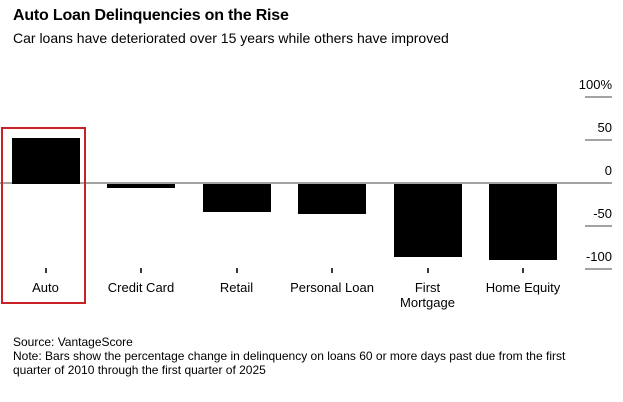 This screenshot has width=623, height=402. What do you see at coordinates (45, 161) in the screenshot?
I see `bar-auto` at bounding box center [45, 161].